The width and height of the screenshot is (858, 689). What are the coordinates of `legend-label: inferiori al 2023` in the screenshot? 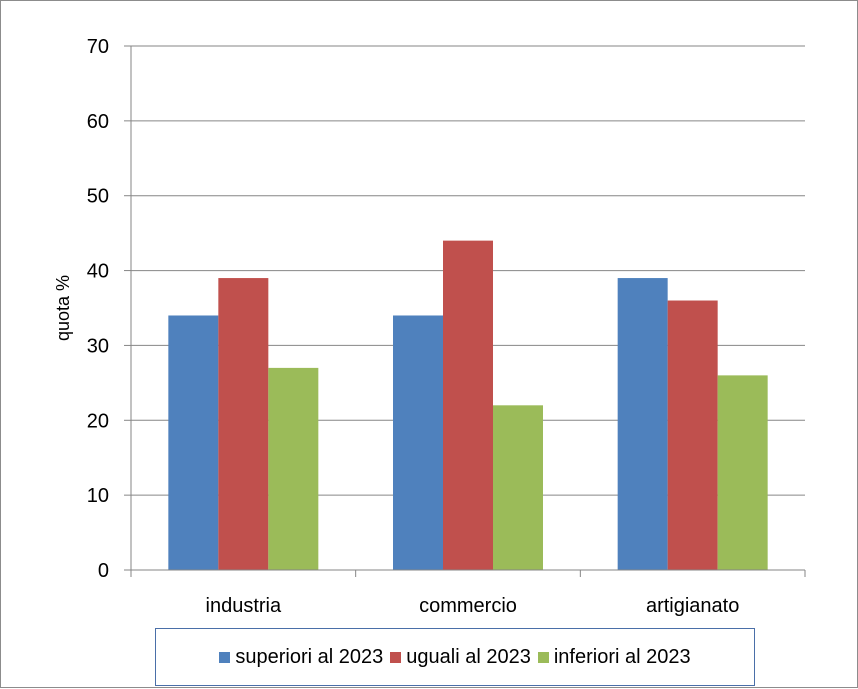 It's located at (622, 656).